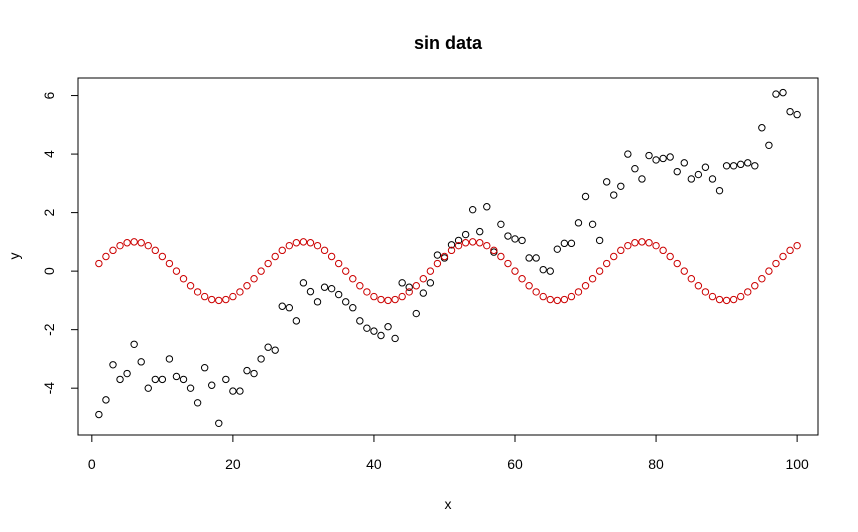 Image resolution: width=858 pixels, height=532 pixels. What do you see at coordinates (448, 453) in the screenshot?
I see `x-axis: 0 20 40 60 80 100` at bounding box center [448, 453].